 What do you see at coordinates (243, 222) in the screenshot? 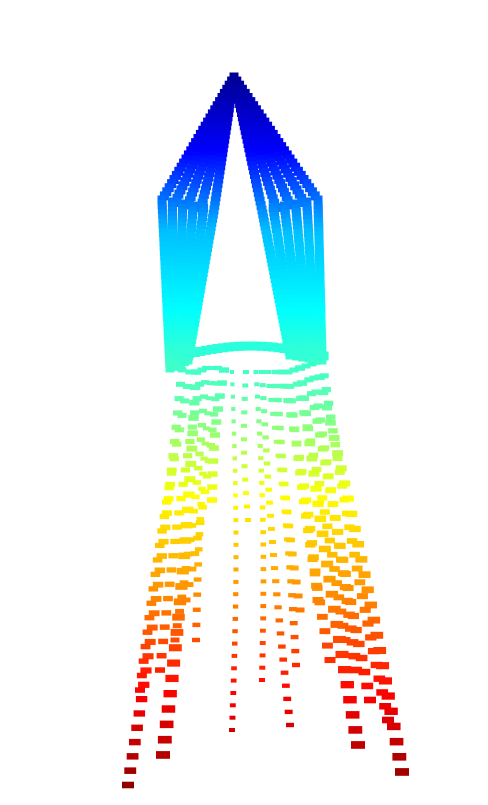
I see `cone-head-surface` at bounding box center [243, 222].